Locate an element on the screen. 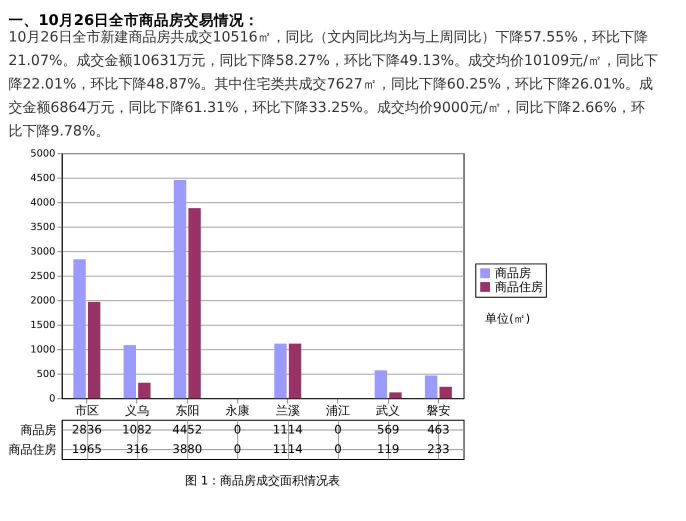  data-label: 4452 is located at coordinates (187, 429).